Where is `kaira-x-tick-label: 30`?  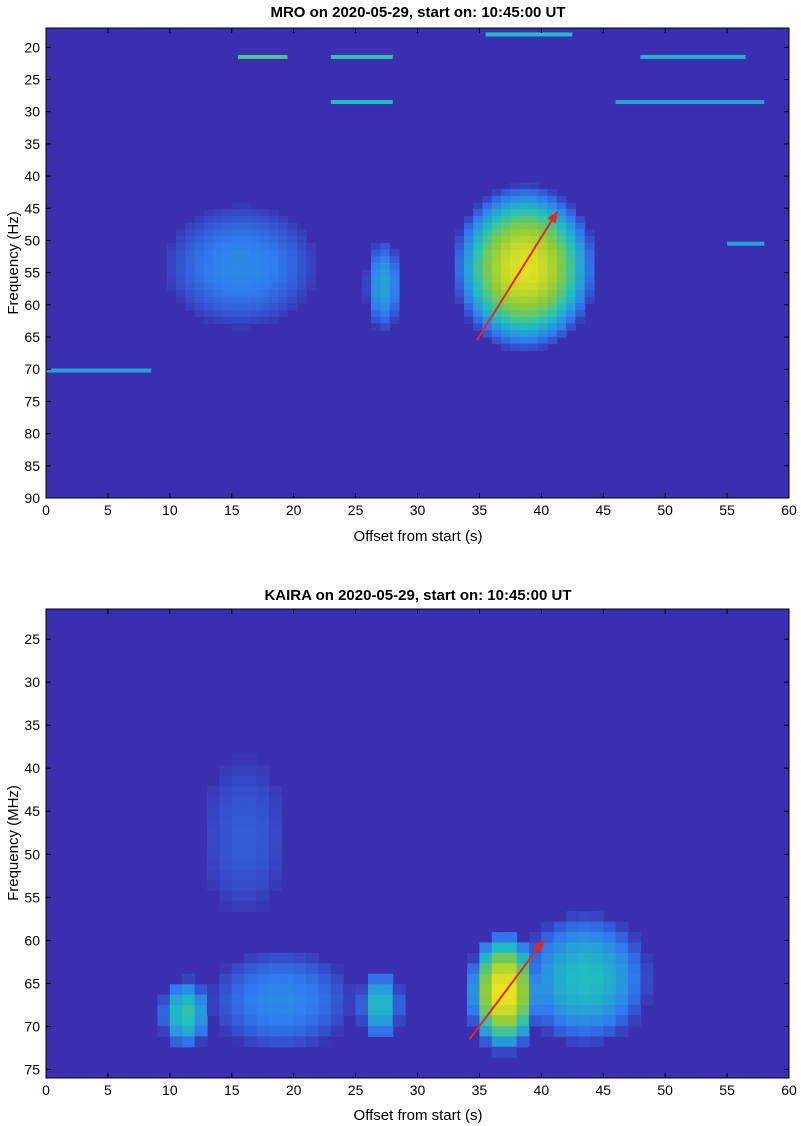
kaira-x-tick-label: 30 is located at coordinates (418, 1090).